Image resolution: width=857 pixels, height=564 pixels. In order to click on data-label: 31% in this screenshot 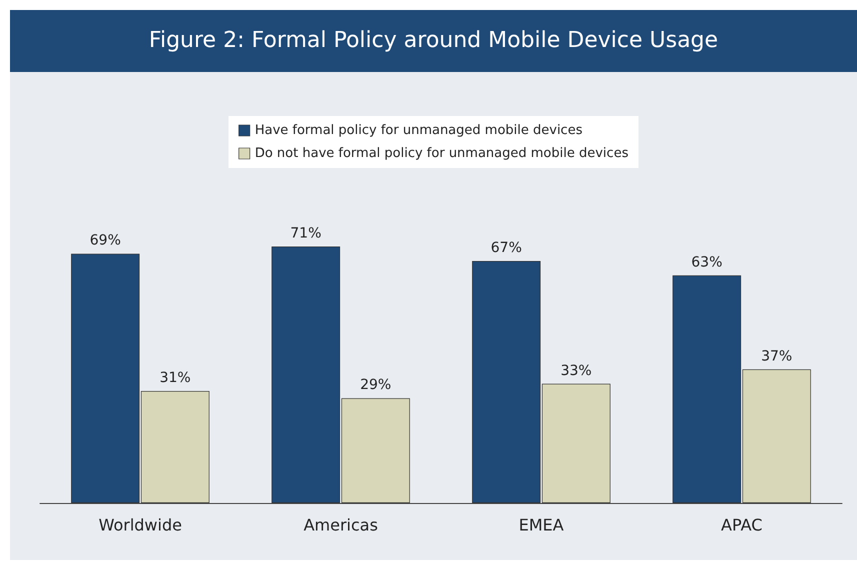, I will do `click(175, 378)`.